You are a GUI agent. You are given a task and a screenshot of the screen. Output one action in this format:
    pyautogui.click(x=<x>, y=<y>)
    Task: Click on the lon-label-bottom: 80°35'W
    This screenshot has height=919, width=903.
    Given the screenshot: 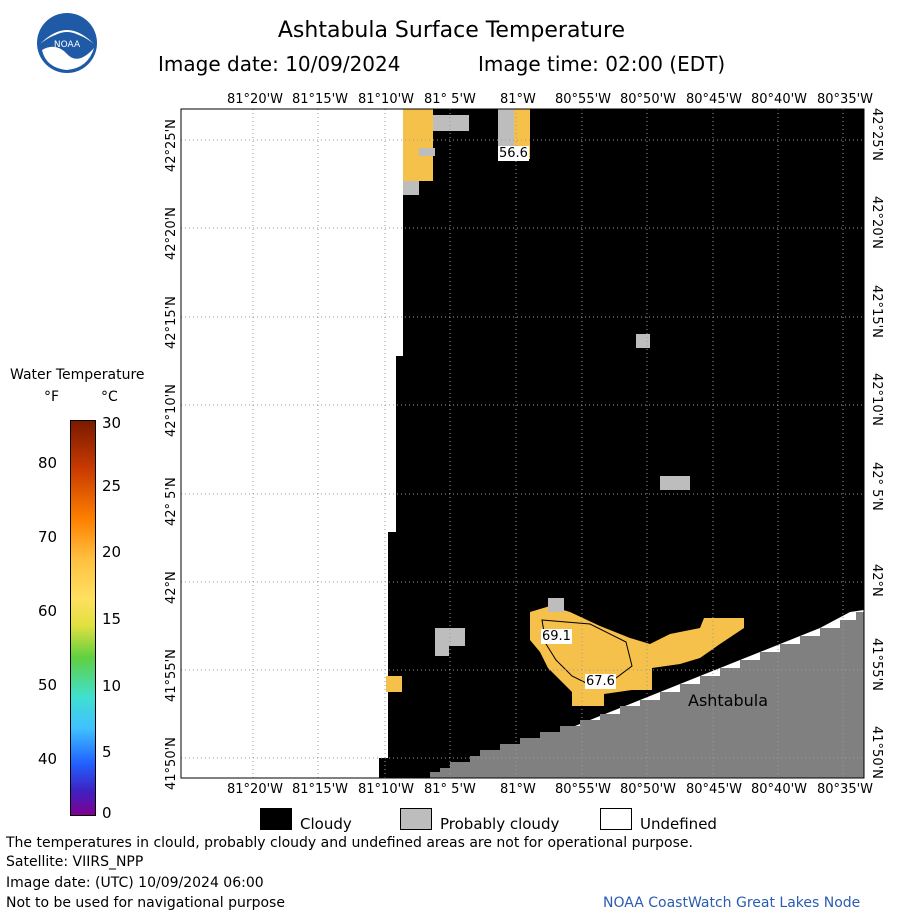 What is the action you would take?
    pyautogui.click(x=845, y=789)
    